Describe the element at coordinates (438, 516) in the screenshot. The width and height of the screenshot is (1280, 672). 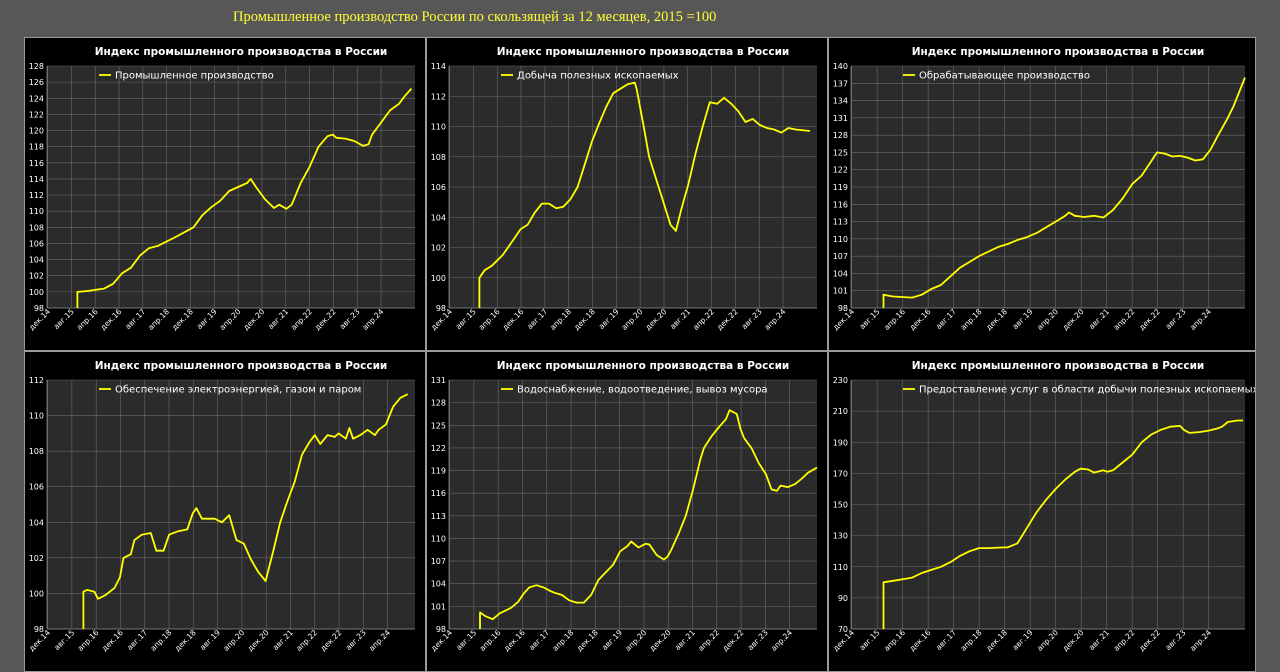
I see `y-tick-label: 113` at that location.